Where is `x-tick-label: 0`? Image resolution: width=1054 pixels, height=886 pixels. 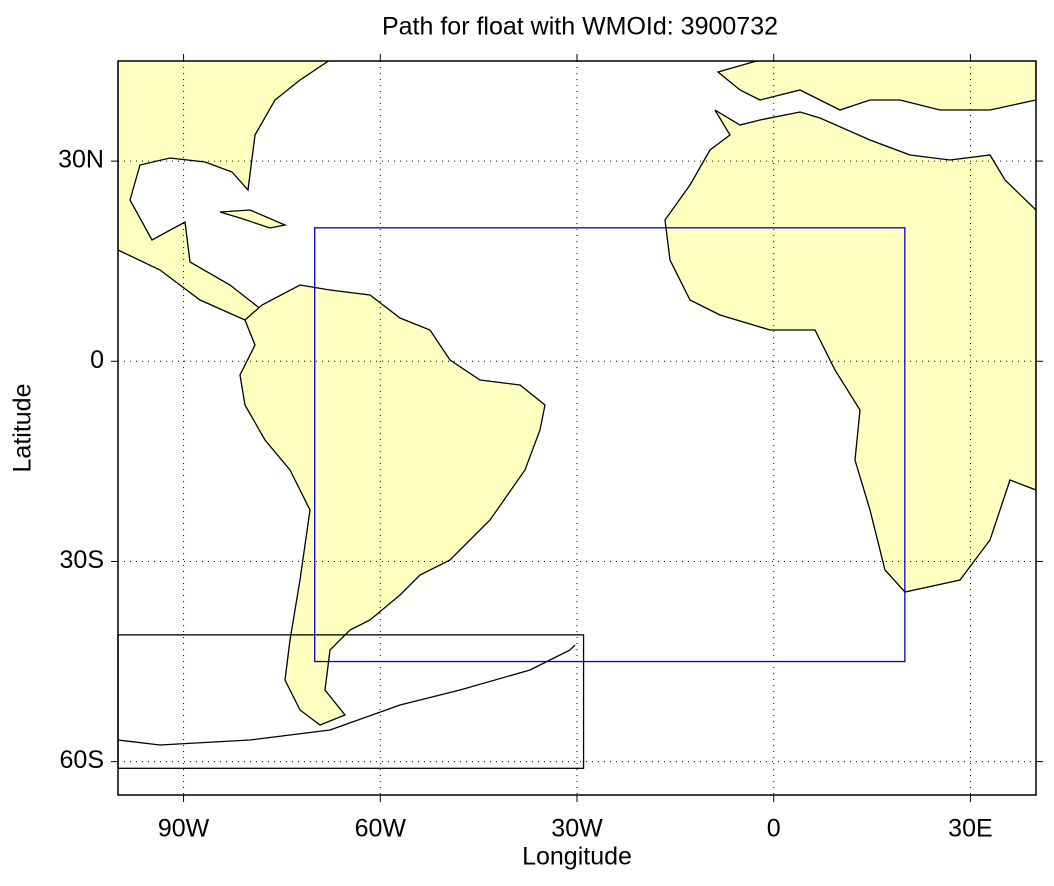 x-tick-label: 0 is located at coordinates (774, 829).